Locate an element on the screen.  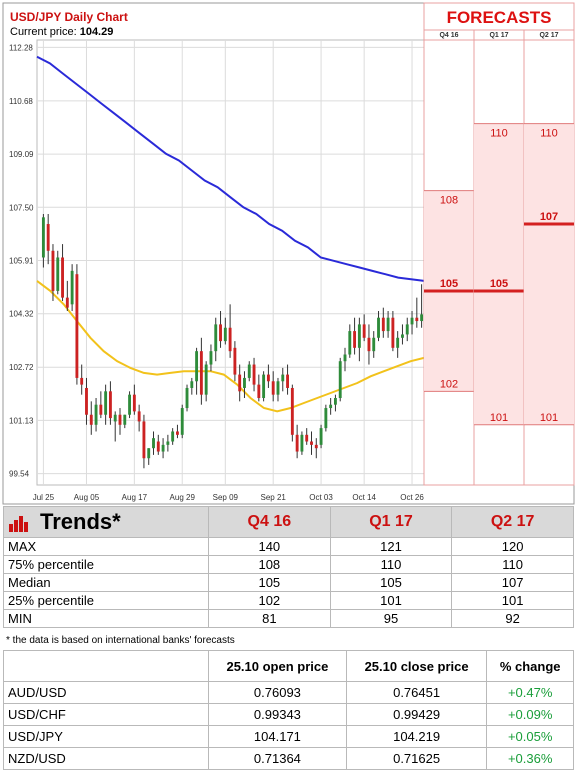
current-price-value: 104.29 is located at coordinates (97, 32).